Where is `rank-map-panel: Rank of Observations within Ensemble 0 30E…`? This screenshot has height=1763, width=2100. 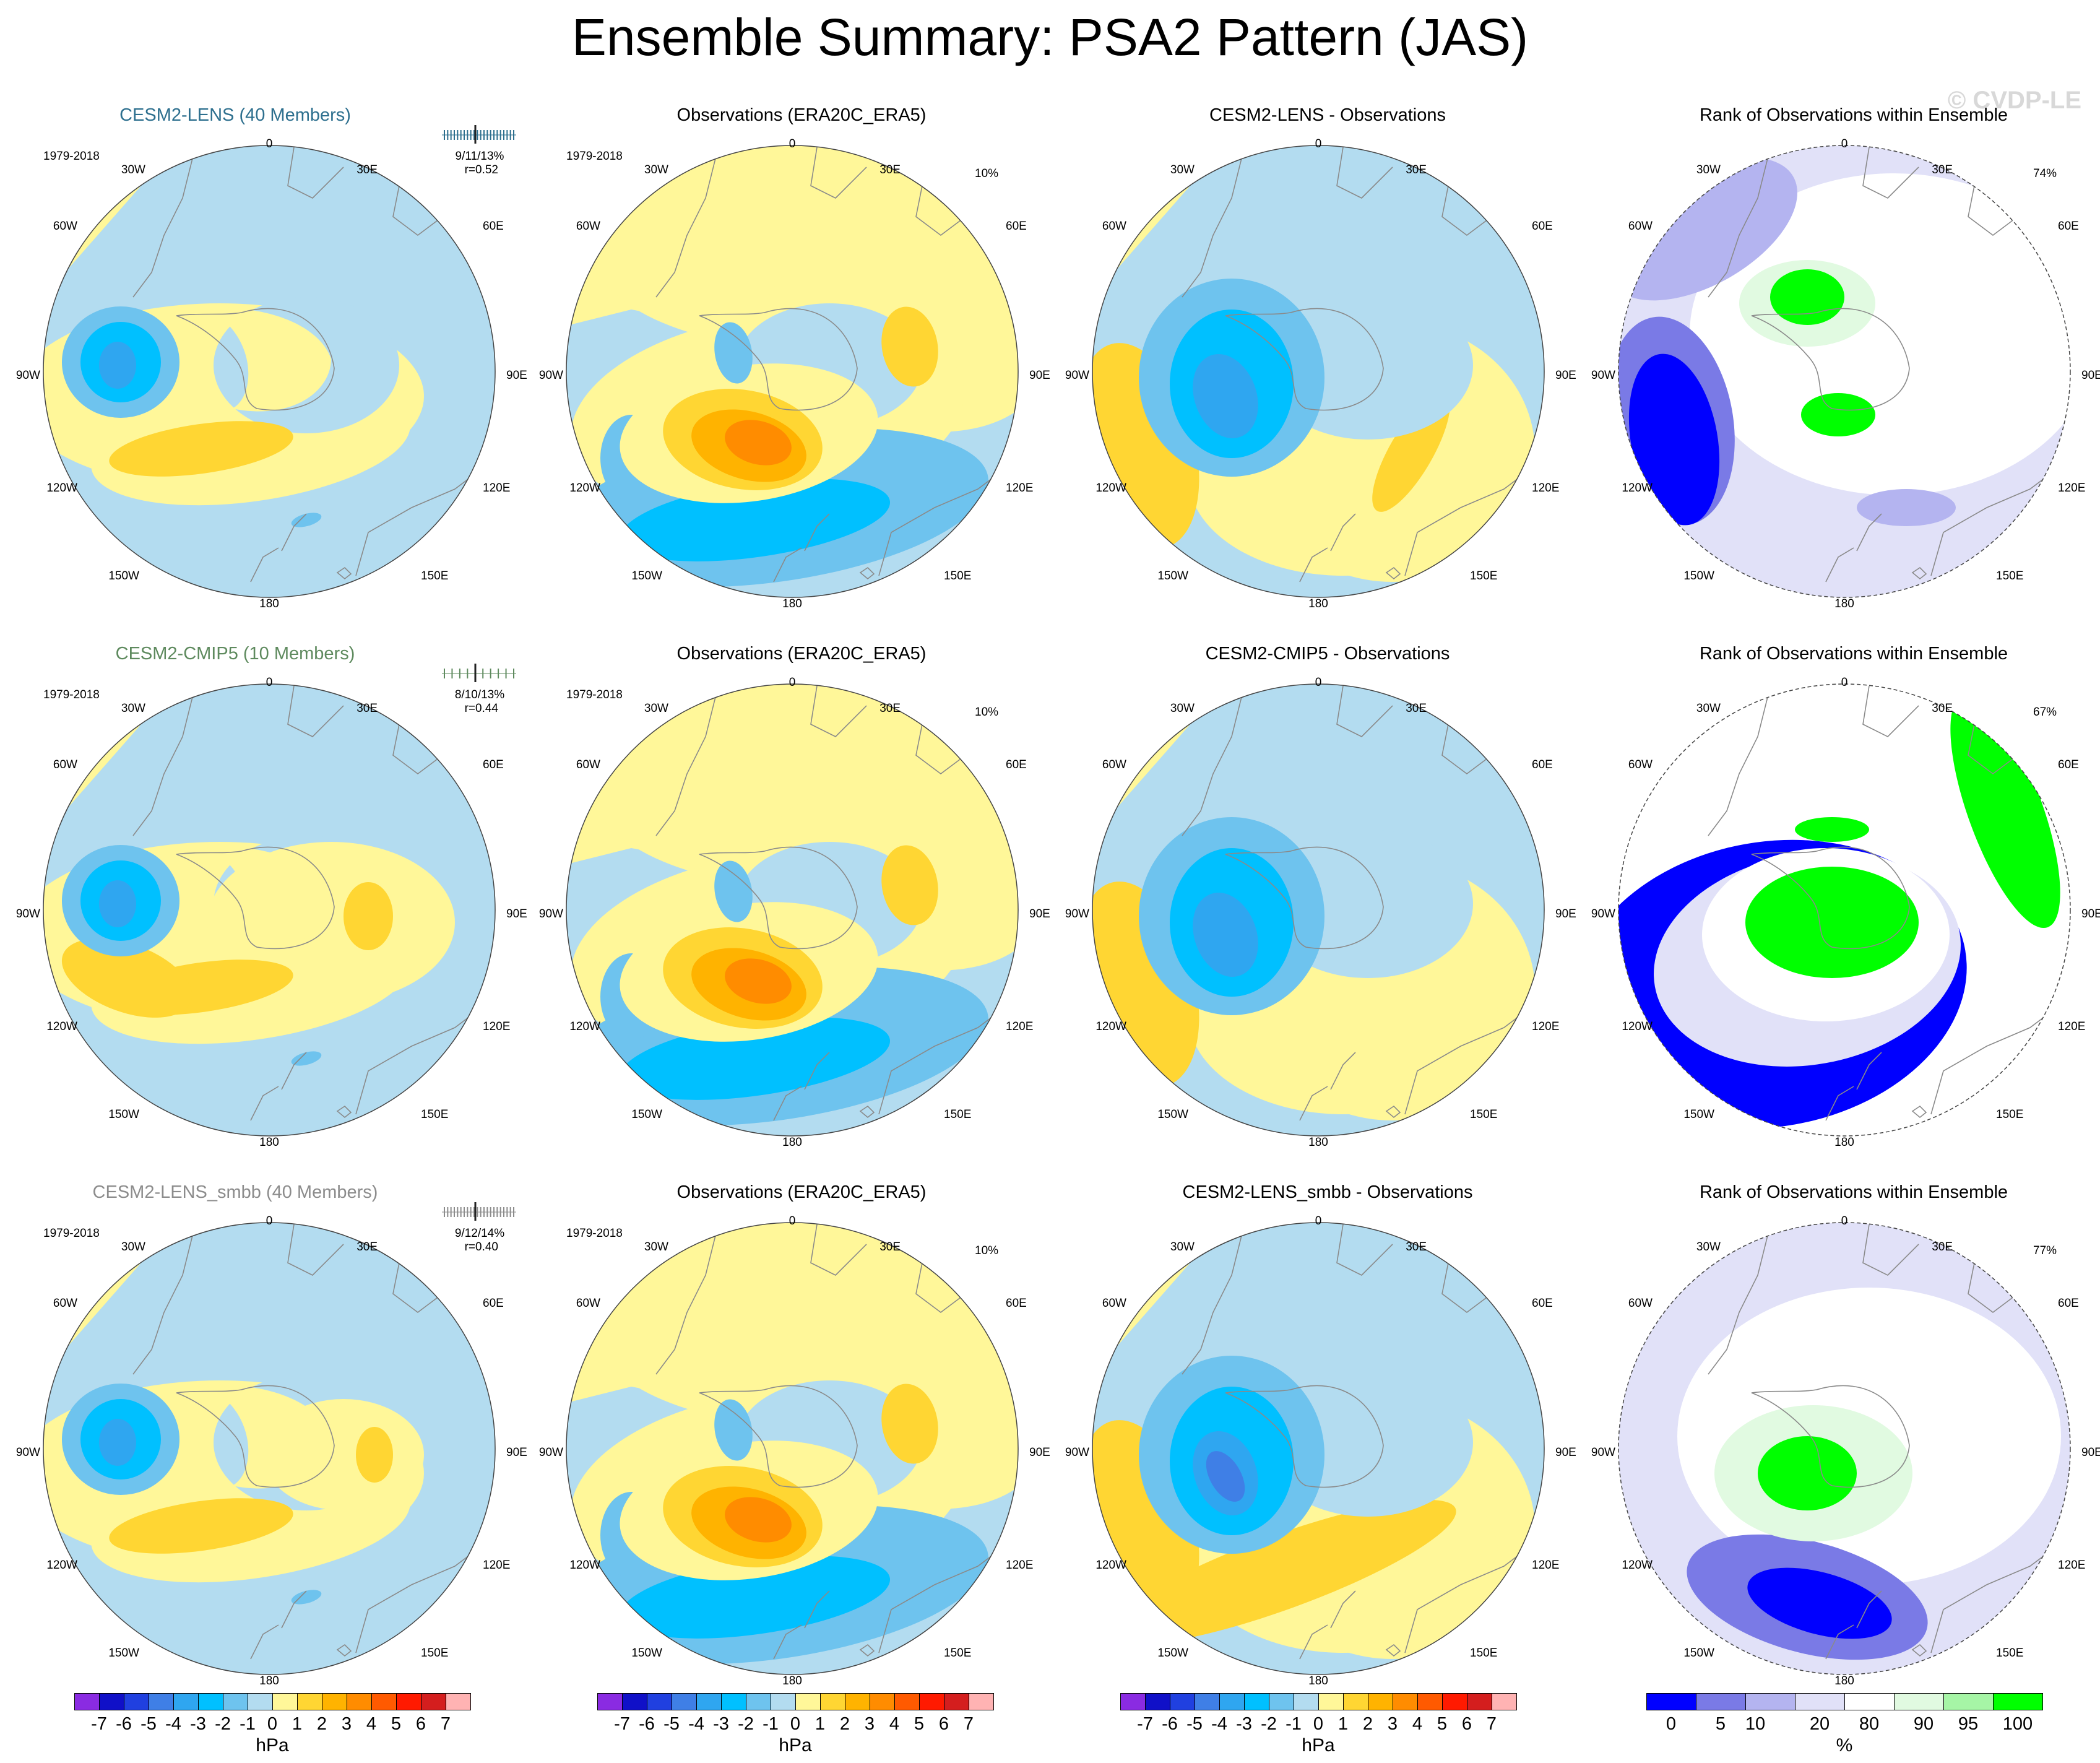
rank-map-panel: Rank of Observations within Ensemble 0 30E… is located at coordinates (1845, 1446).